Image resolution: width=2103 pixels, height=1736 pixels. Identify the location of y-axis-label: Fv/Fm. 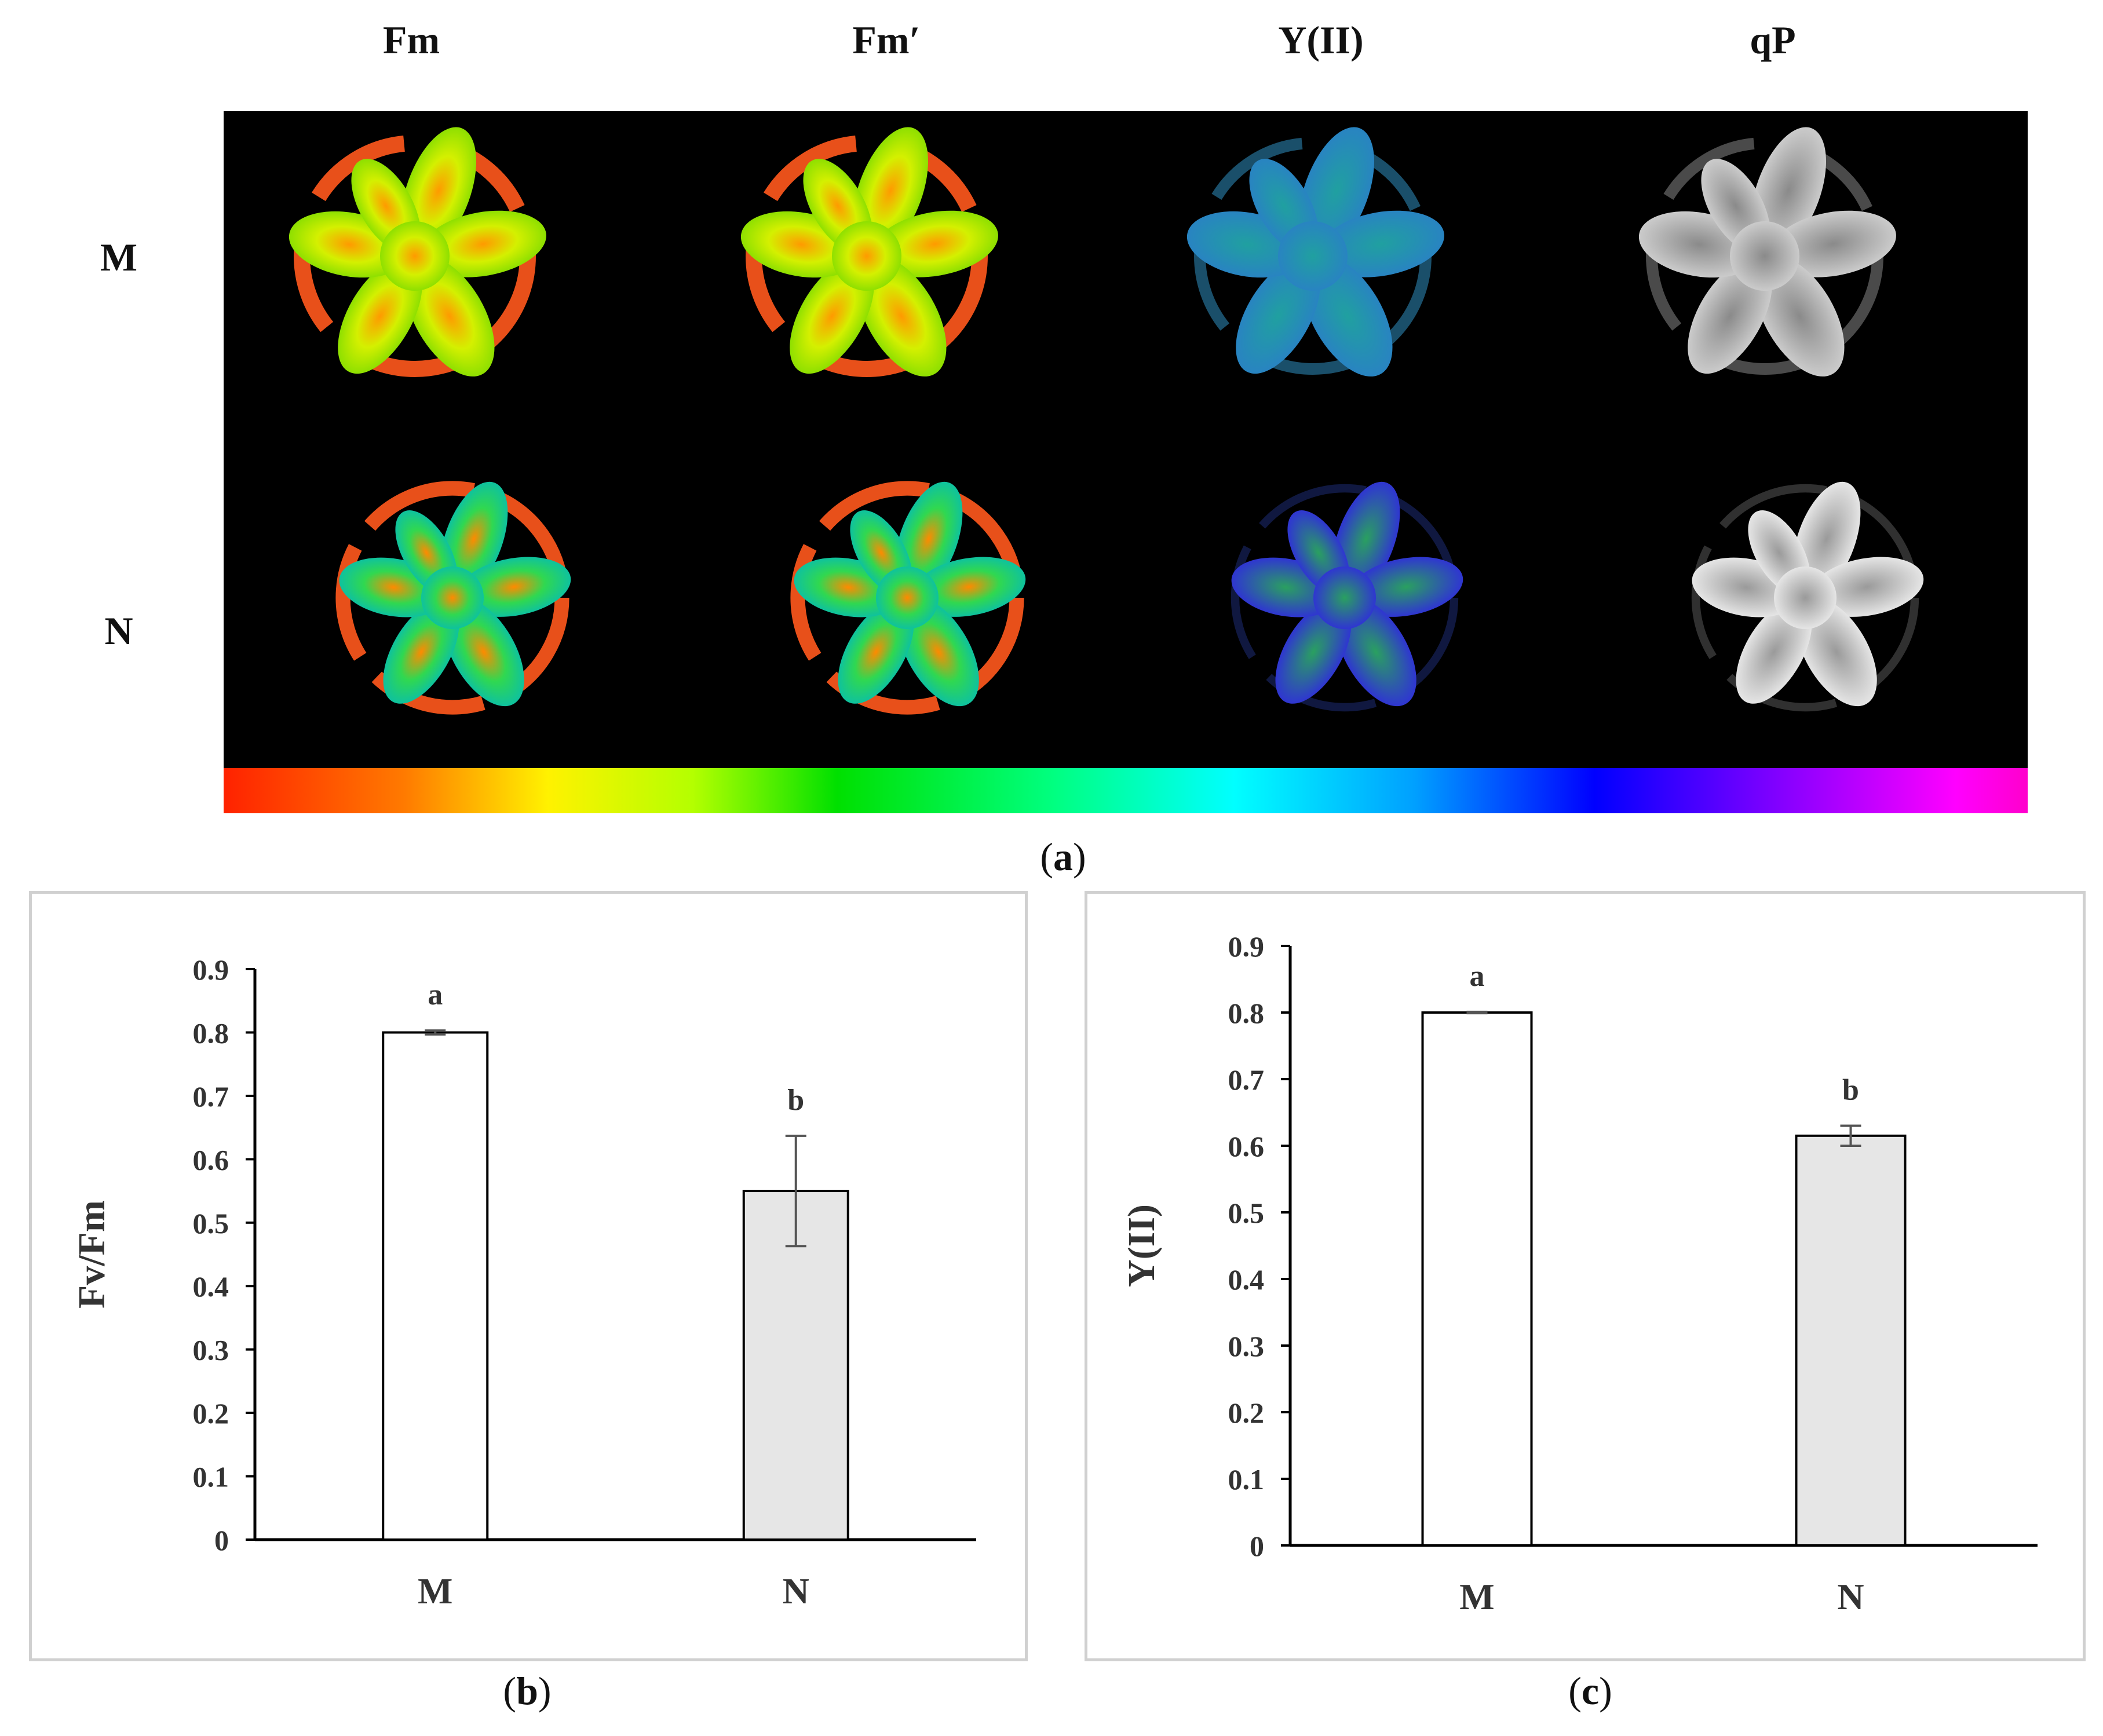
(92, 1255).